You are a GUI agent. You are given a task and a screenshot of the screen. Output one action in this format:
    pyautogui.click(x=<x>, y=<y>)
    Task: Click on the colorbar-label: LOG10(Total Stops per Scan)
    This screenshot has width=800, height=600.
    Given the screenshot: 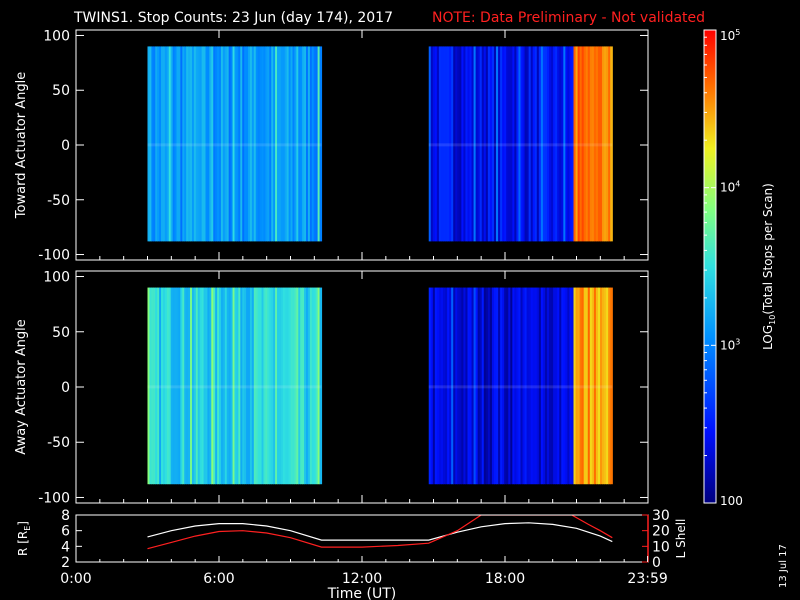 What is the action you would take?
    pyautogui.click(x=769, y=266)
    